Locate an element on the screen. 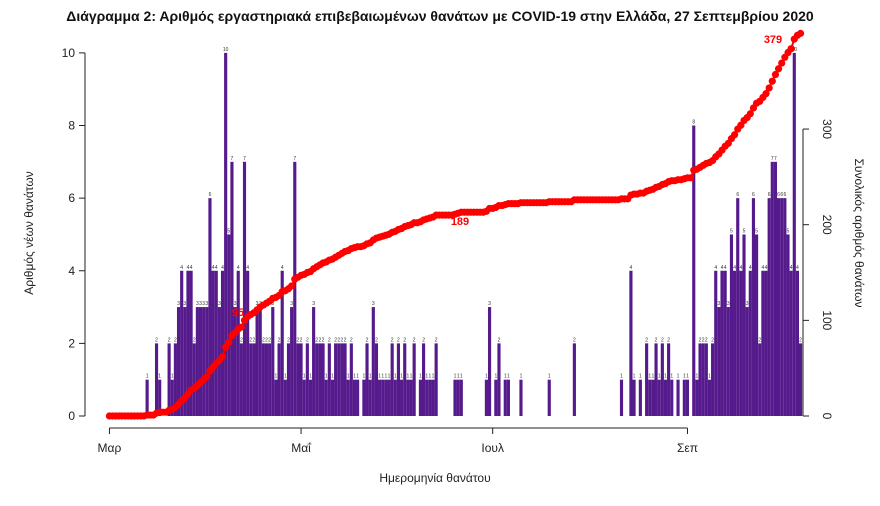 Image resolution: width=880 pixels, height=506 pixels. left-tick-label: 2 is located at coordinates (71, 343).